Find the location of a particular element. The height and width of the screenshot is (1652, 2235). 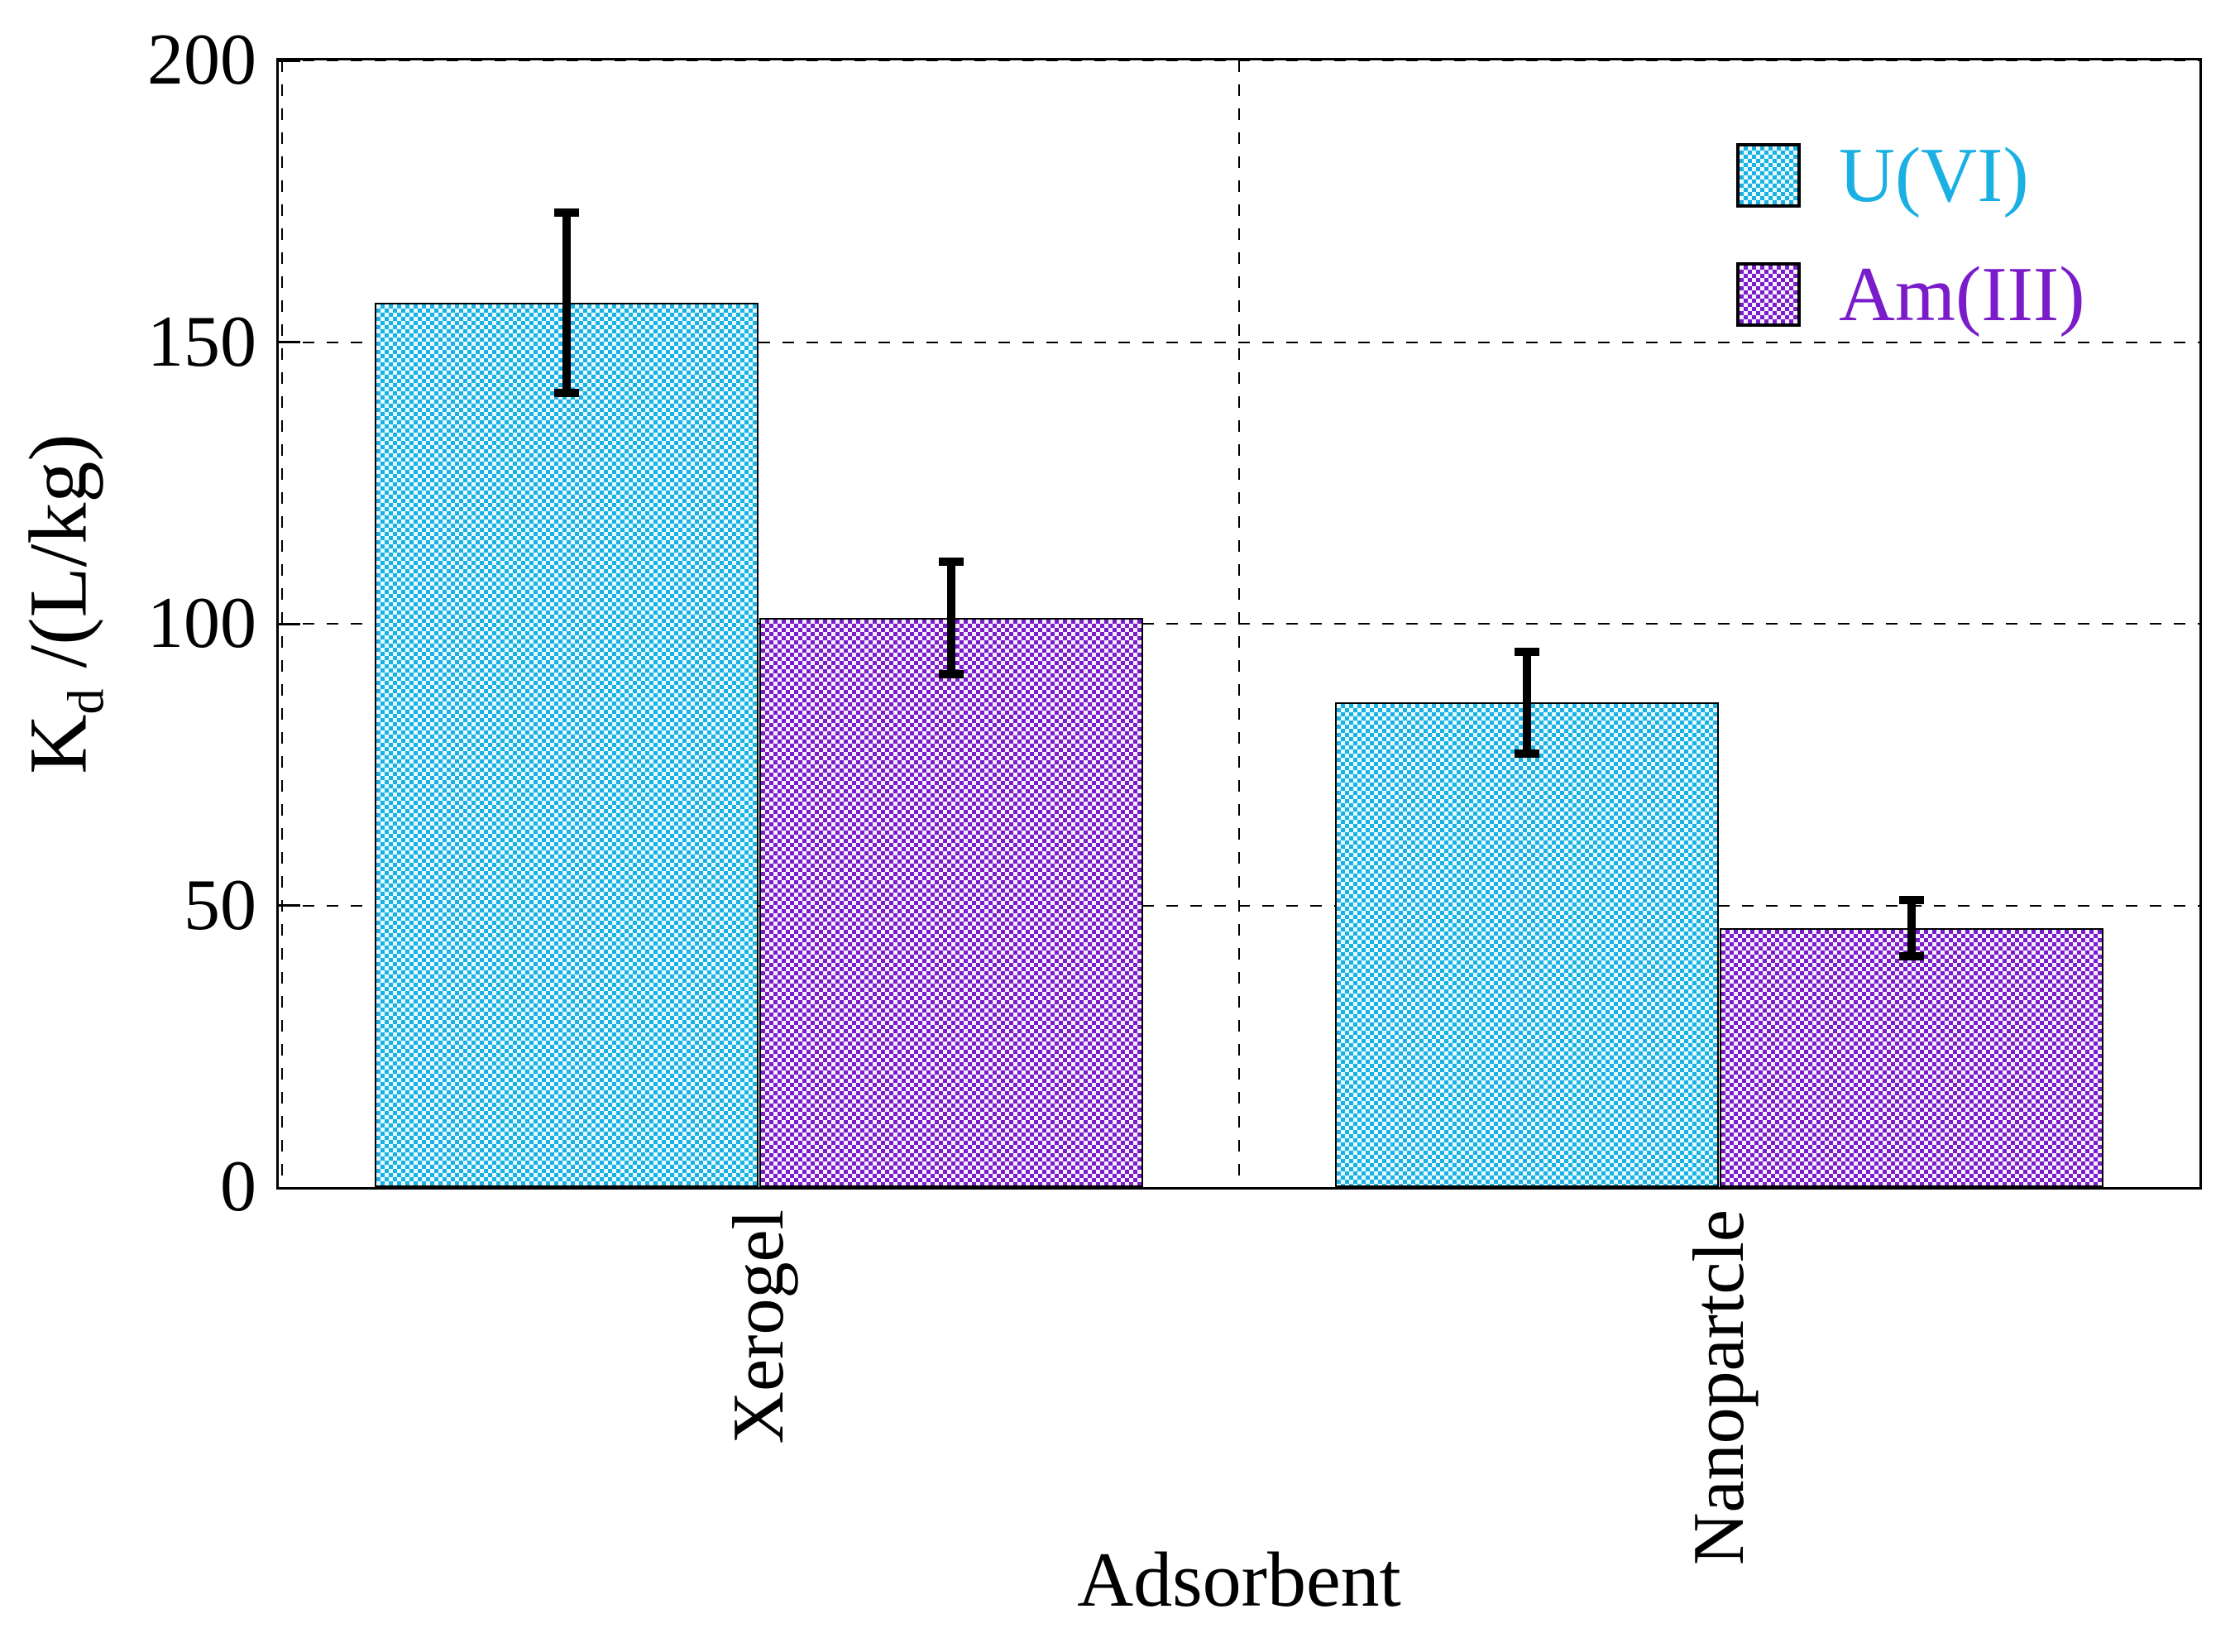

y-tick-label-200: 200 is located at coordinates (202, 60).